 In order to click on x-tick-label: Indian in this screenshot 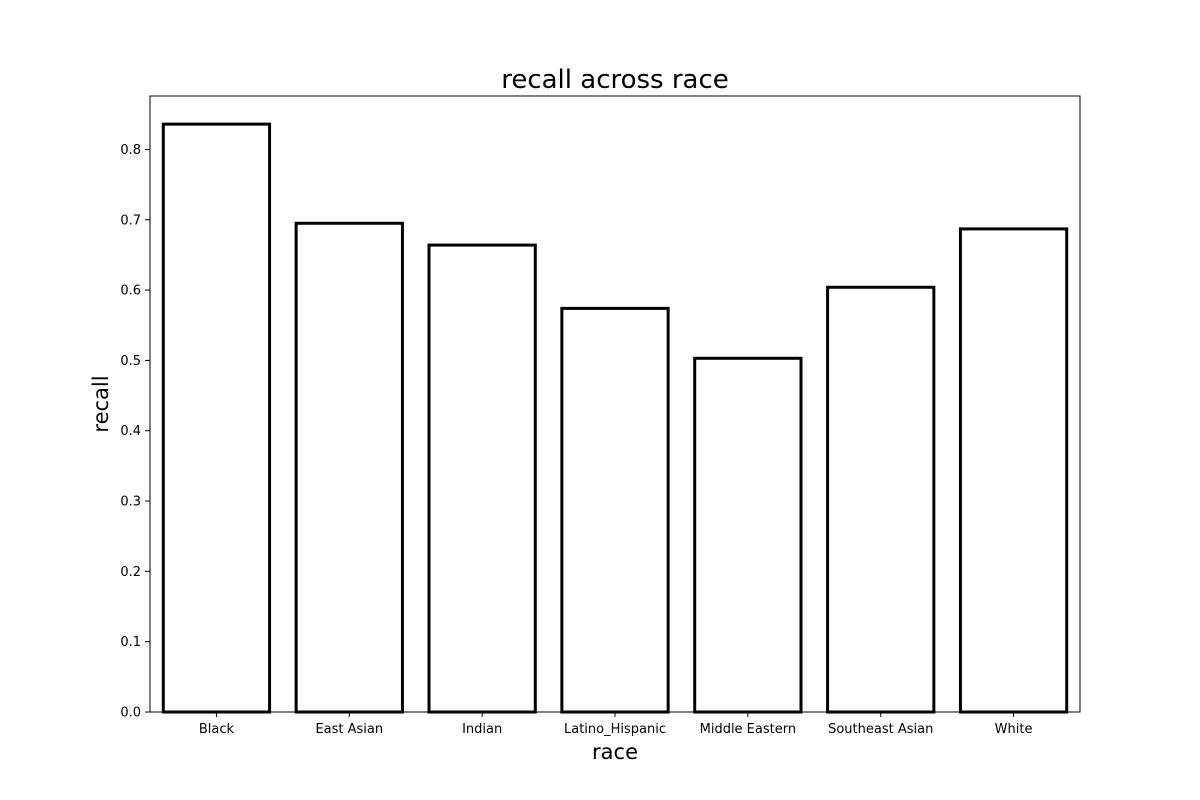, I will do `click(482, 729)`.